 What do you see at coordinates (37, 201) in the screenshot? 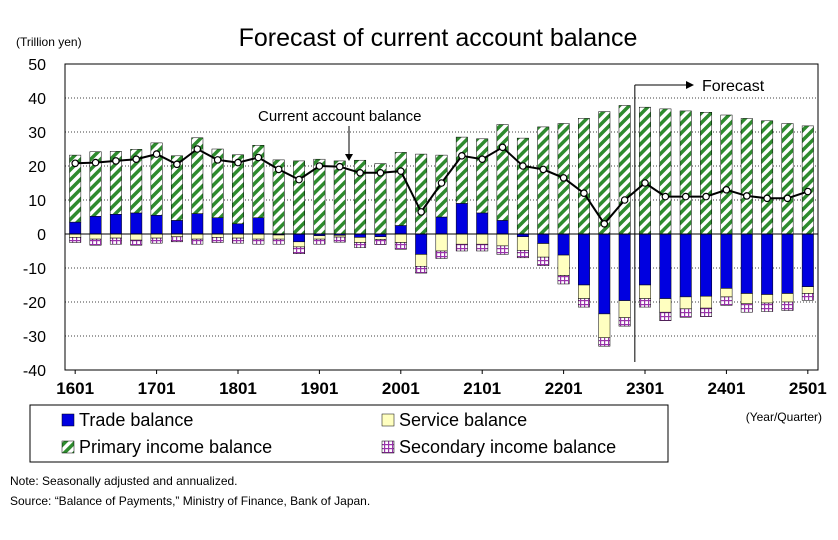
I see `y-tick-label: 10` at bounding box center [37, 201].